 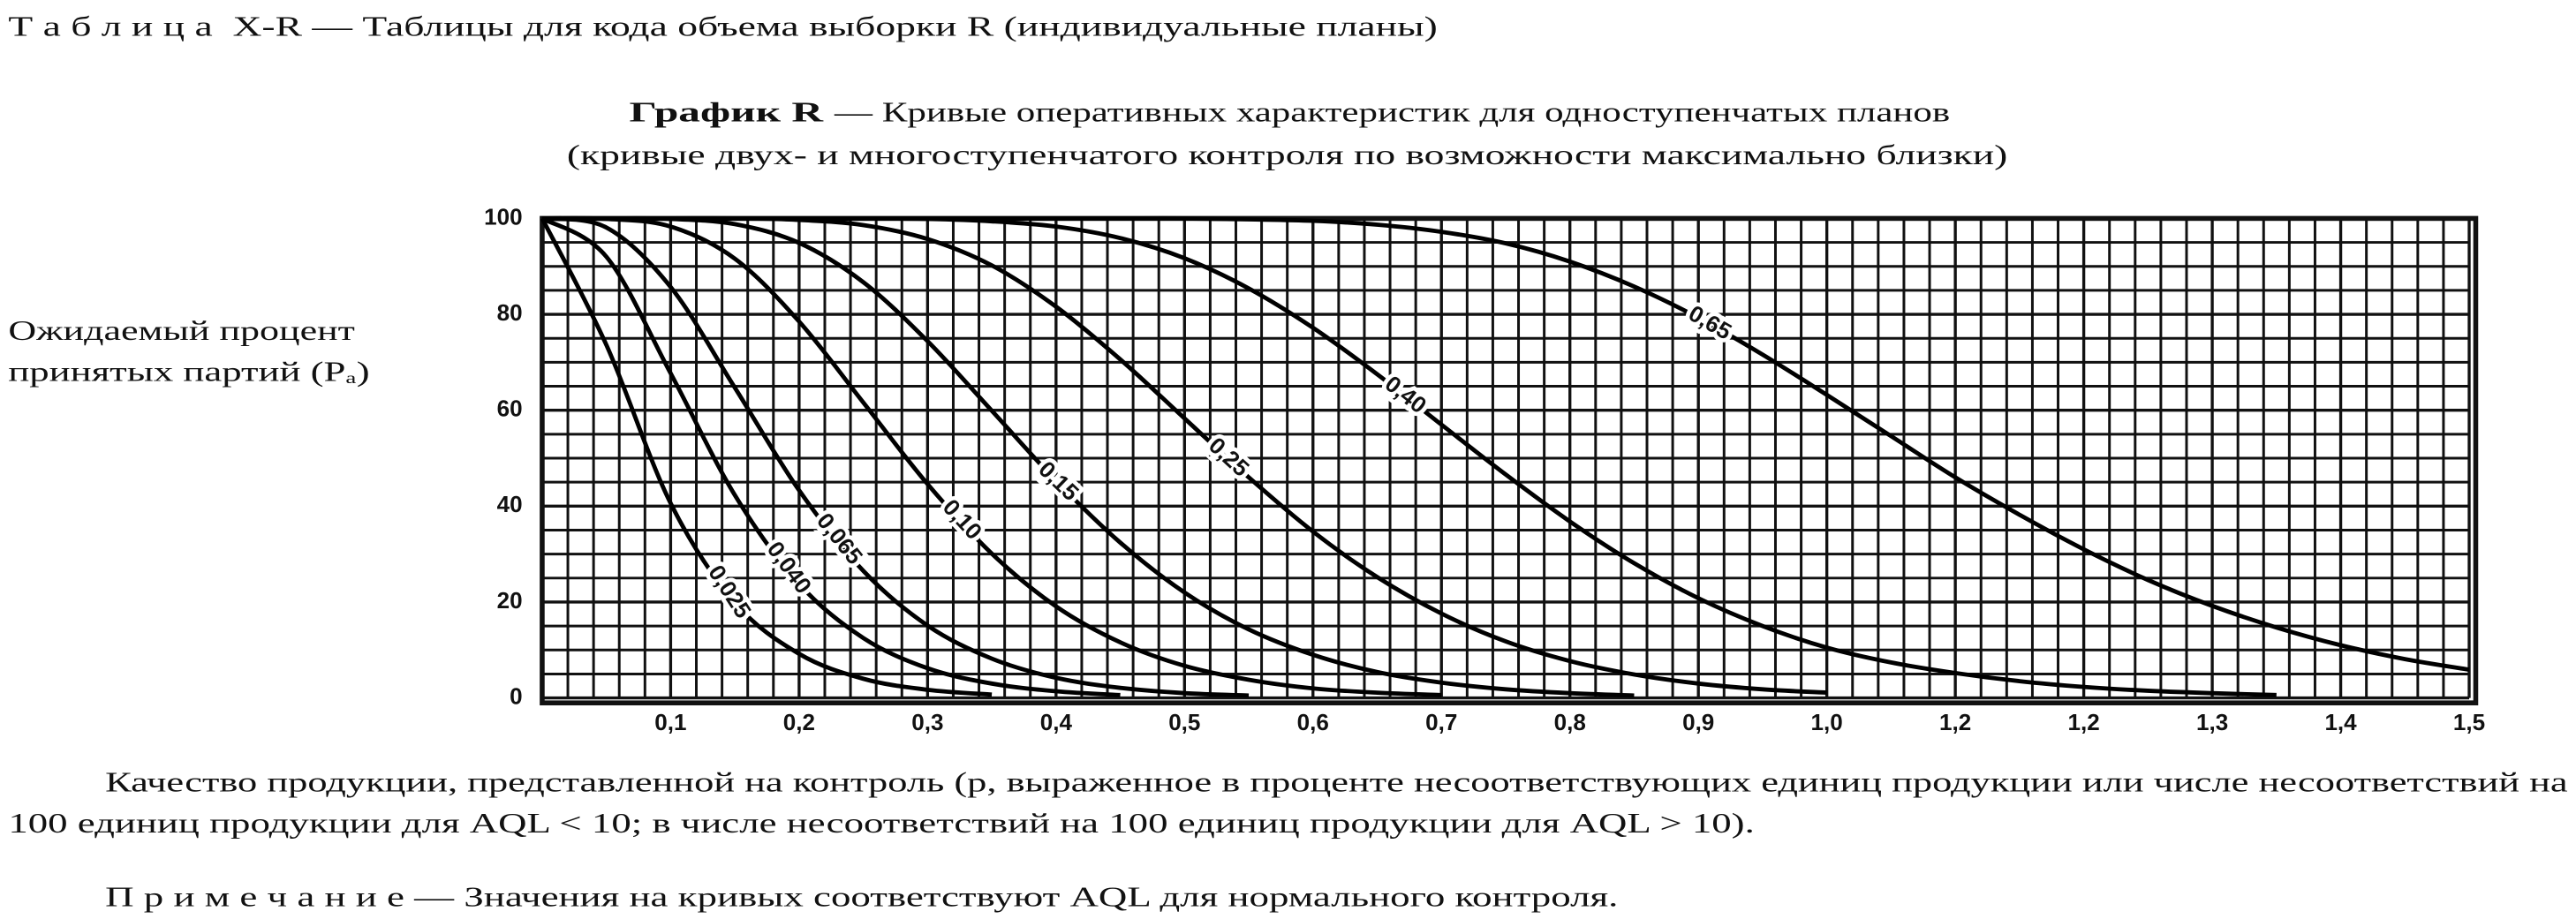 I want to click on y-tick-label: 100, so click(x=503, y=216).